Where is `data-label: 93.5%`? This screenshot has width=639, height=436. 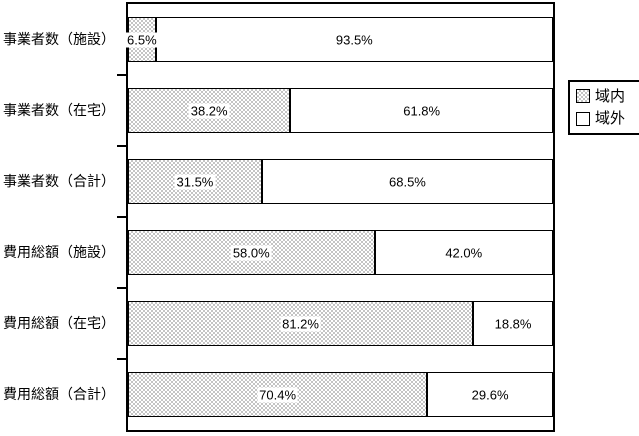 data-label: 93.5% is located at coordinates (354, 39).